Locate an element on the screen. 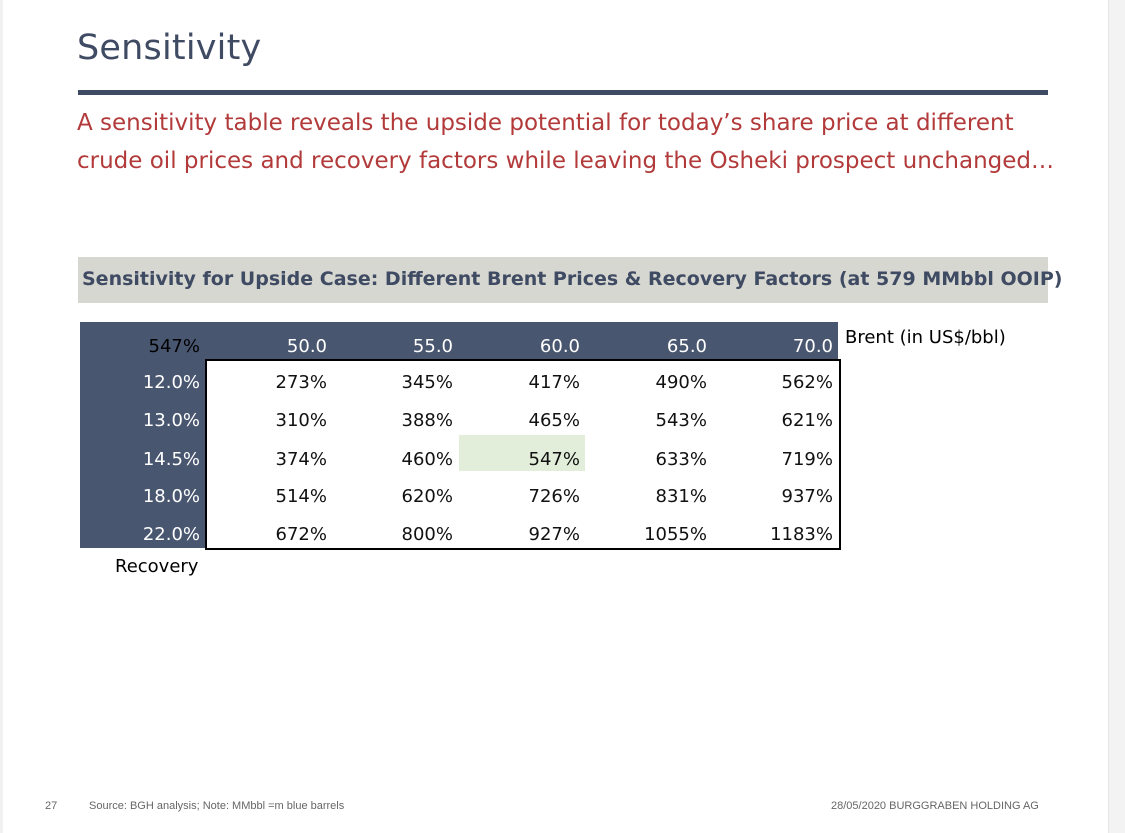 Image resolution: width=1125 pixels, height=833 pixels. column-header-band is located at coordinates (459, 340).